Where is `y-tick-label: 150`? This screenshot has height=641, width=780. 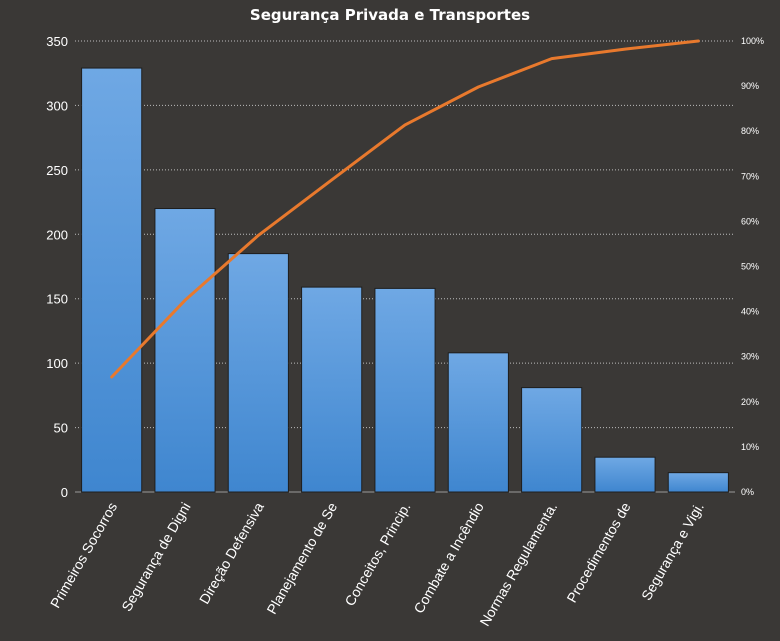
y-tick-label: 150 is located at coordinates (57, 299).